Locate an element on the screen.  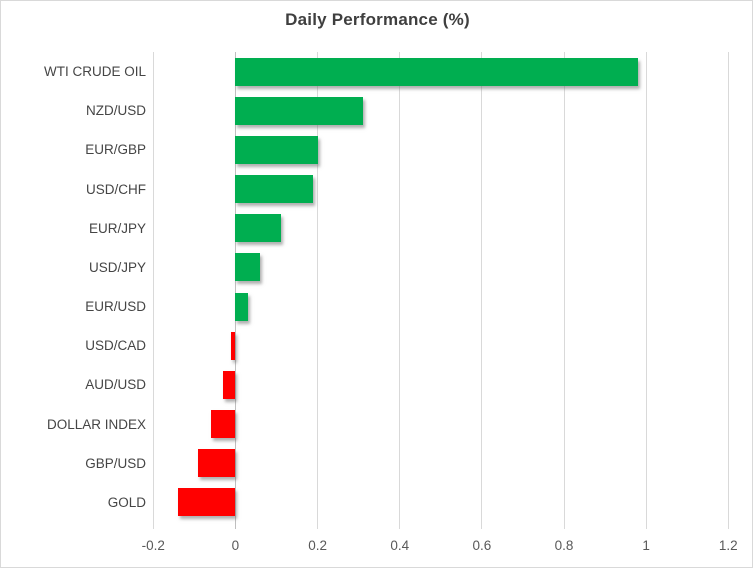
category-label: WTI CRUDE OIL is located at coordinates (94, 71).